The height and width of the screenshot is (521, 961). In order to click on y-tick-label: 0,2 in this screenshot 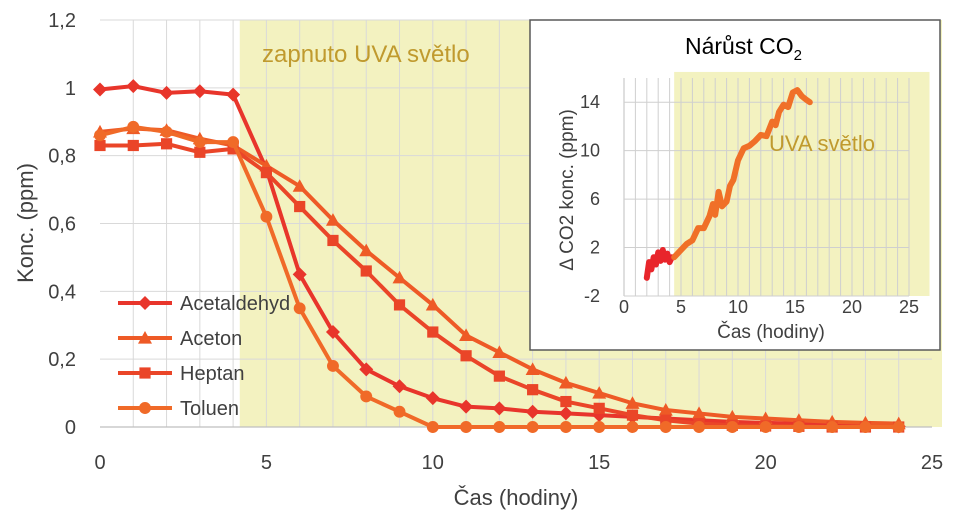, I will do `click(62, 360)`.